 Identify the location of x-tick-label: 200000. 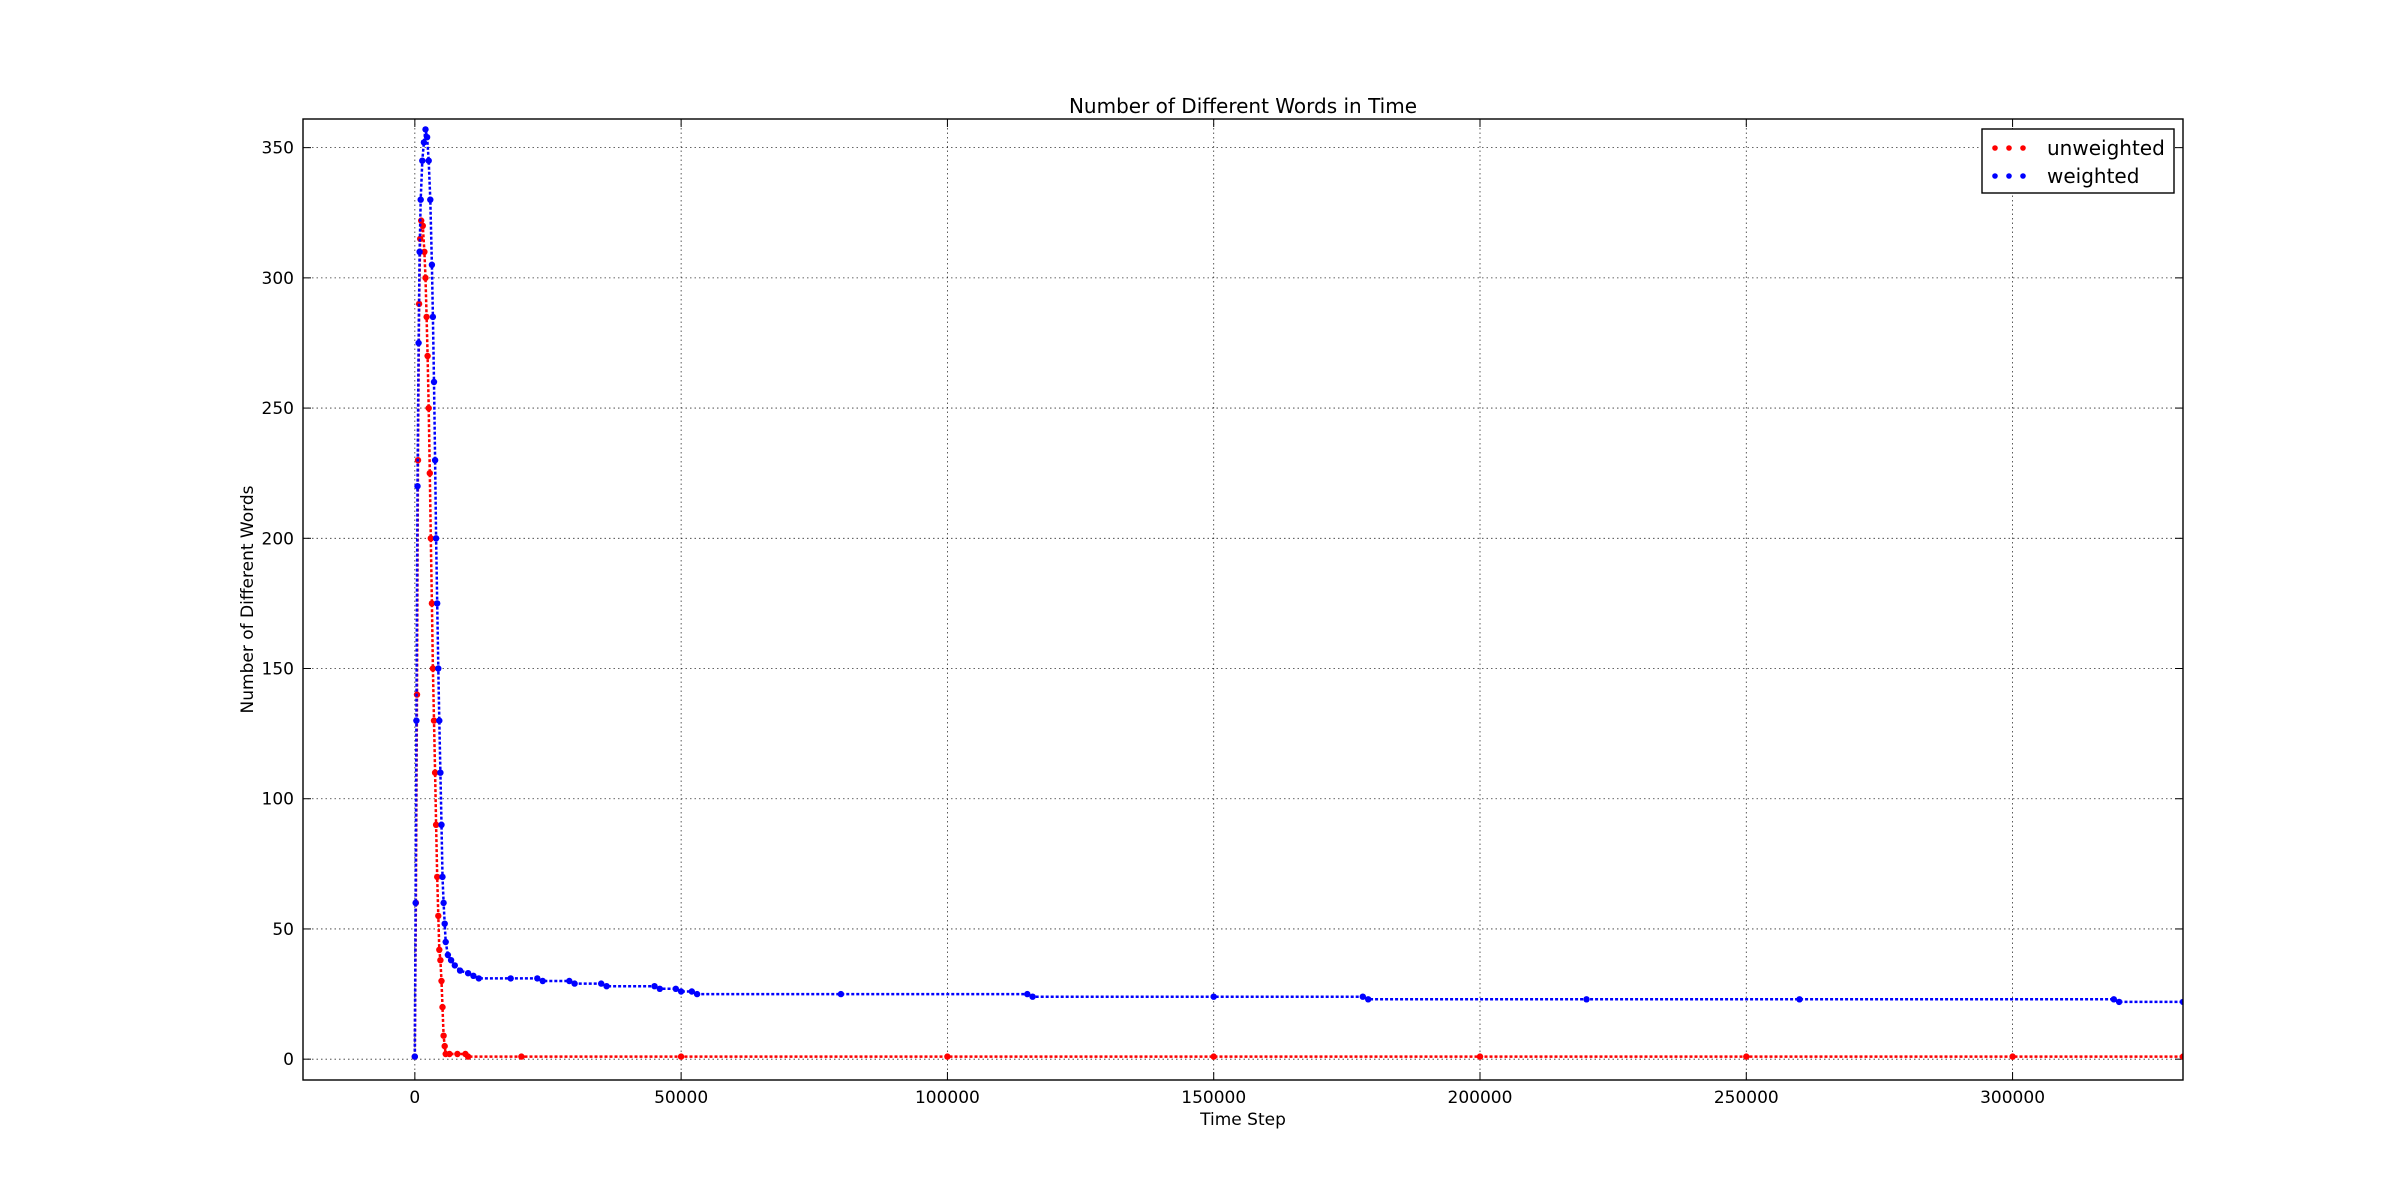
(1480, 1098).